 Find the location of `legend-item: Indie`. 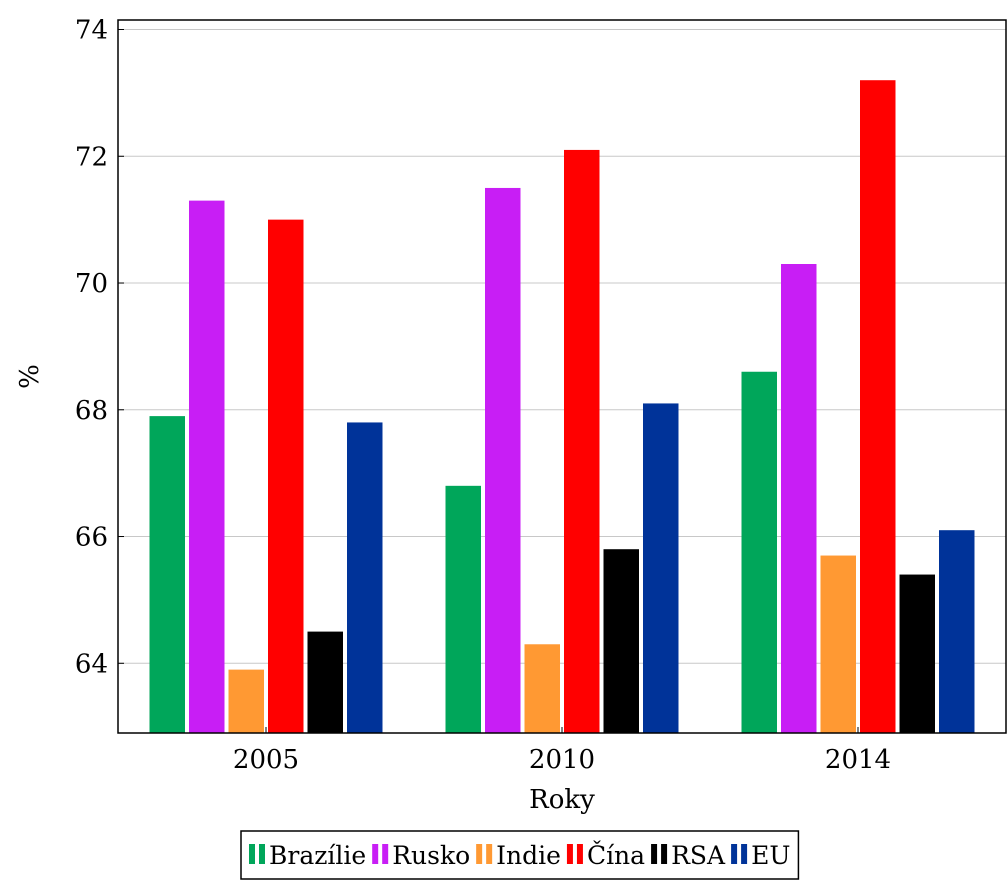

legend-item: Indie is located at coordinates (518, 855).